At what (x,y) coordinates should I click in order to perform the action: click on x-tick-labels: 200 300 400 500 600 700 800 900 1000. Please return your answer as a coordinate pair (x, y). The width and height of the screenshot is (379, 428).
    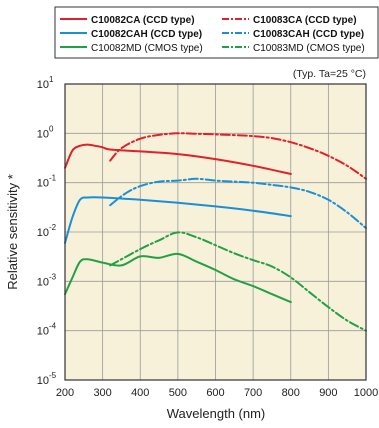
    Looking at the image, I should click on (217, 393).